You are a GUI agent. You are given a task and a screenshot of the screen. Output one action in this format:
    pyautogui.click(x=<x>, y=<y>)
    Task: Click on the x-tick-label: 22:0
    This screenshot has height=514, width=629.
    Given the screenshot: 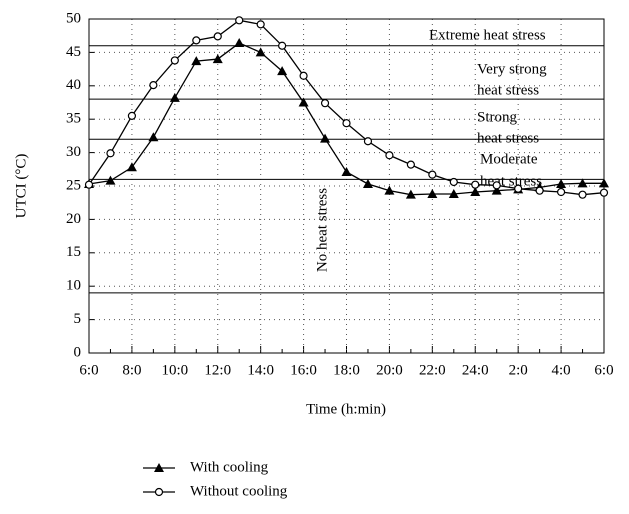 What is the action you would take?
    pyautogui.click(x=432, y=370)
    